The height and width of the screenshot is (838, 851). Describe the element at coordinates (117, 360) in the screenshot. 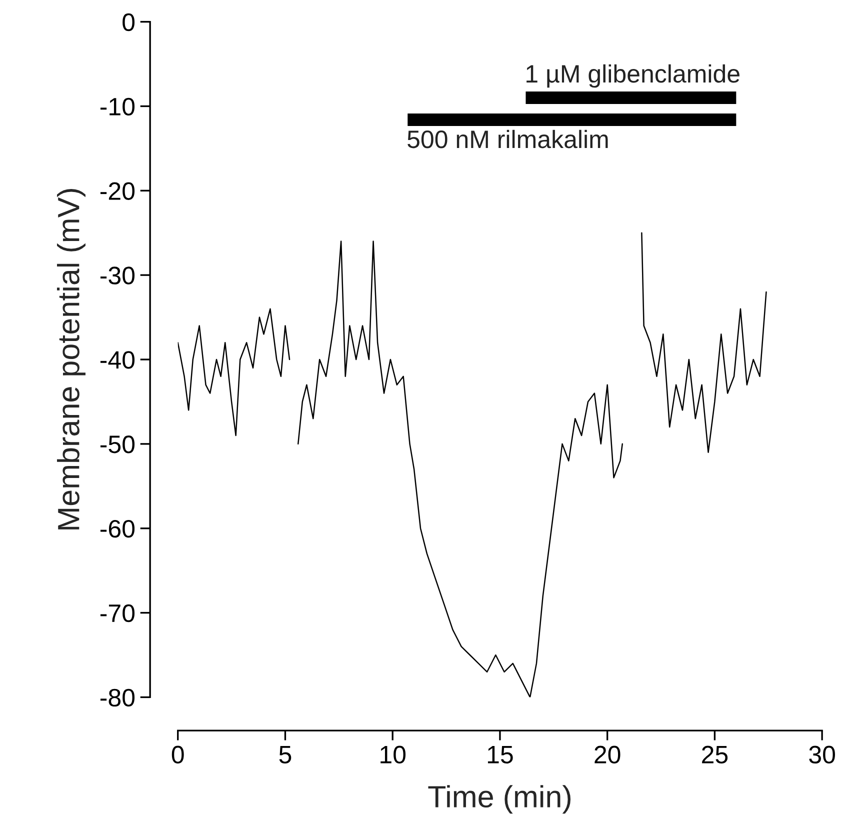

I see `y-tick-label: -40` at that location.